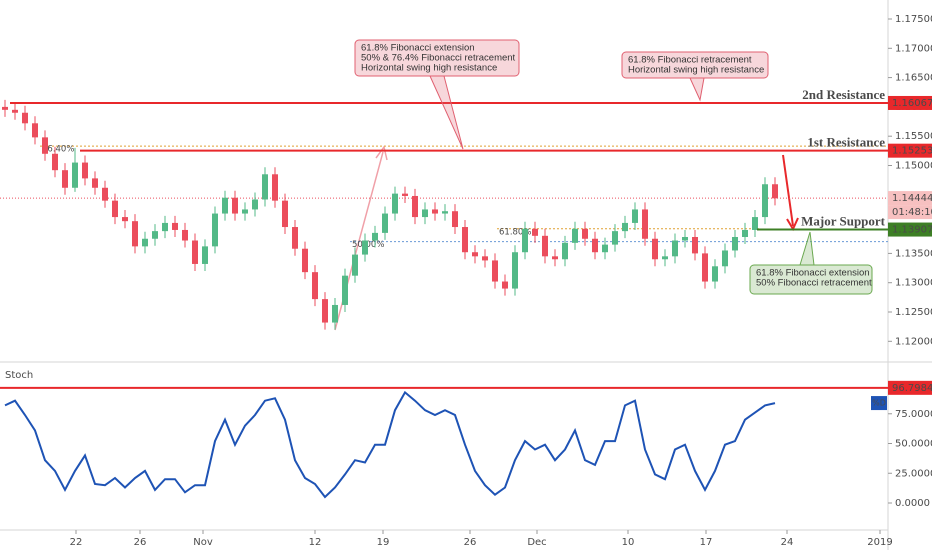  I want to click on indicator-name-box, so click(879, 403).